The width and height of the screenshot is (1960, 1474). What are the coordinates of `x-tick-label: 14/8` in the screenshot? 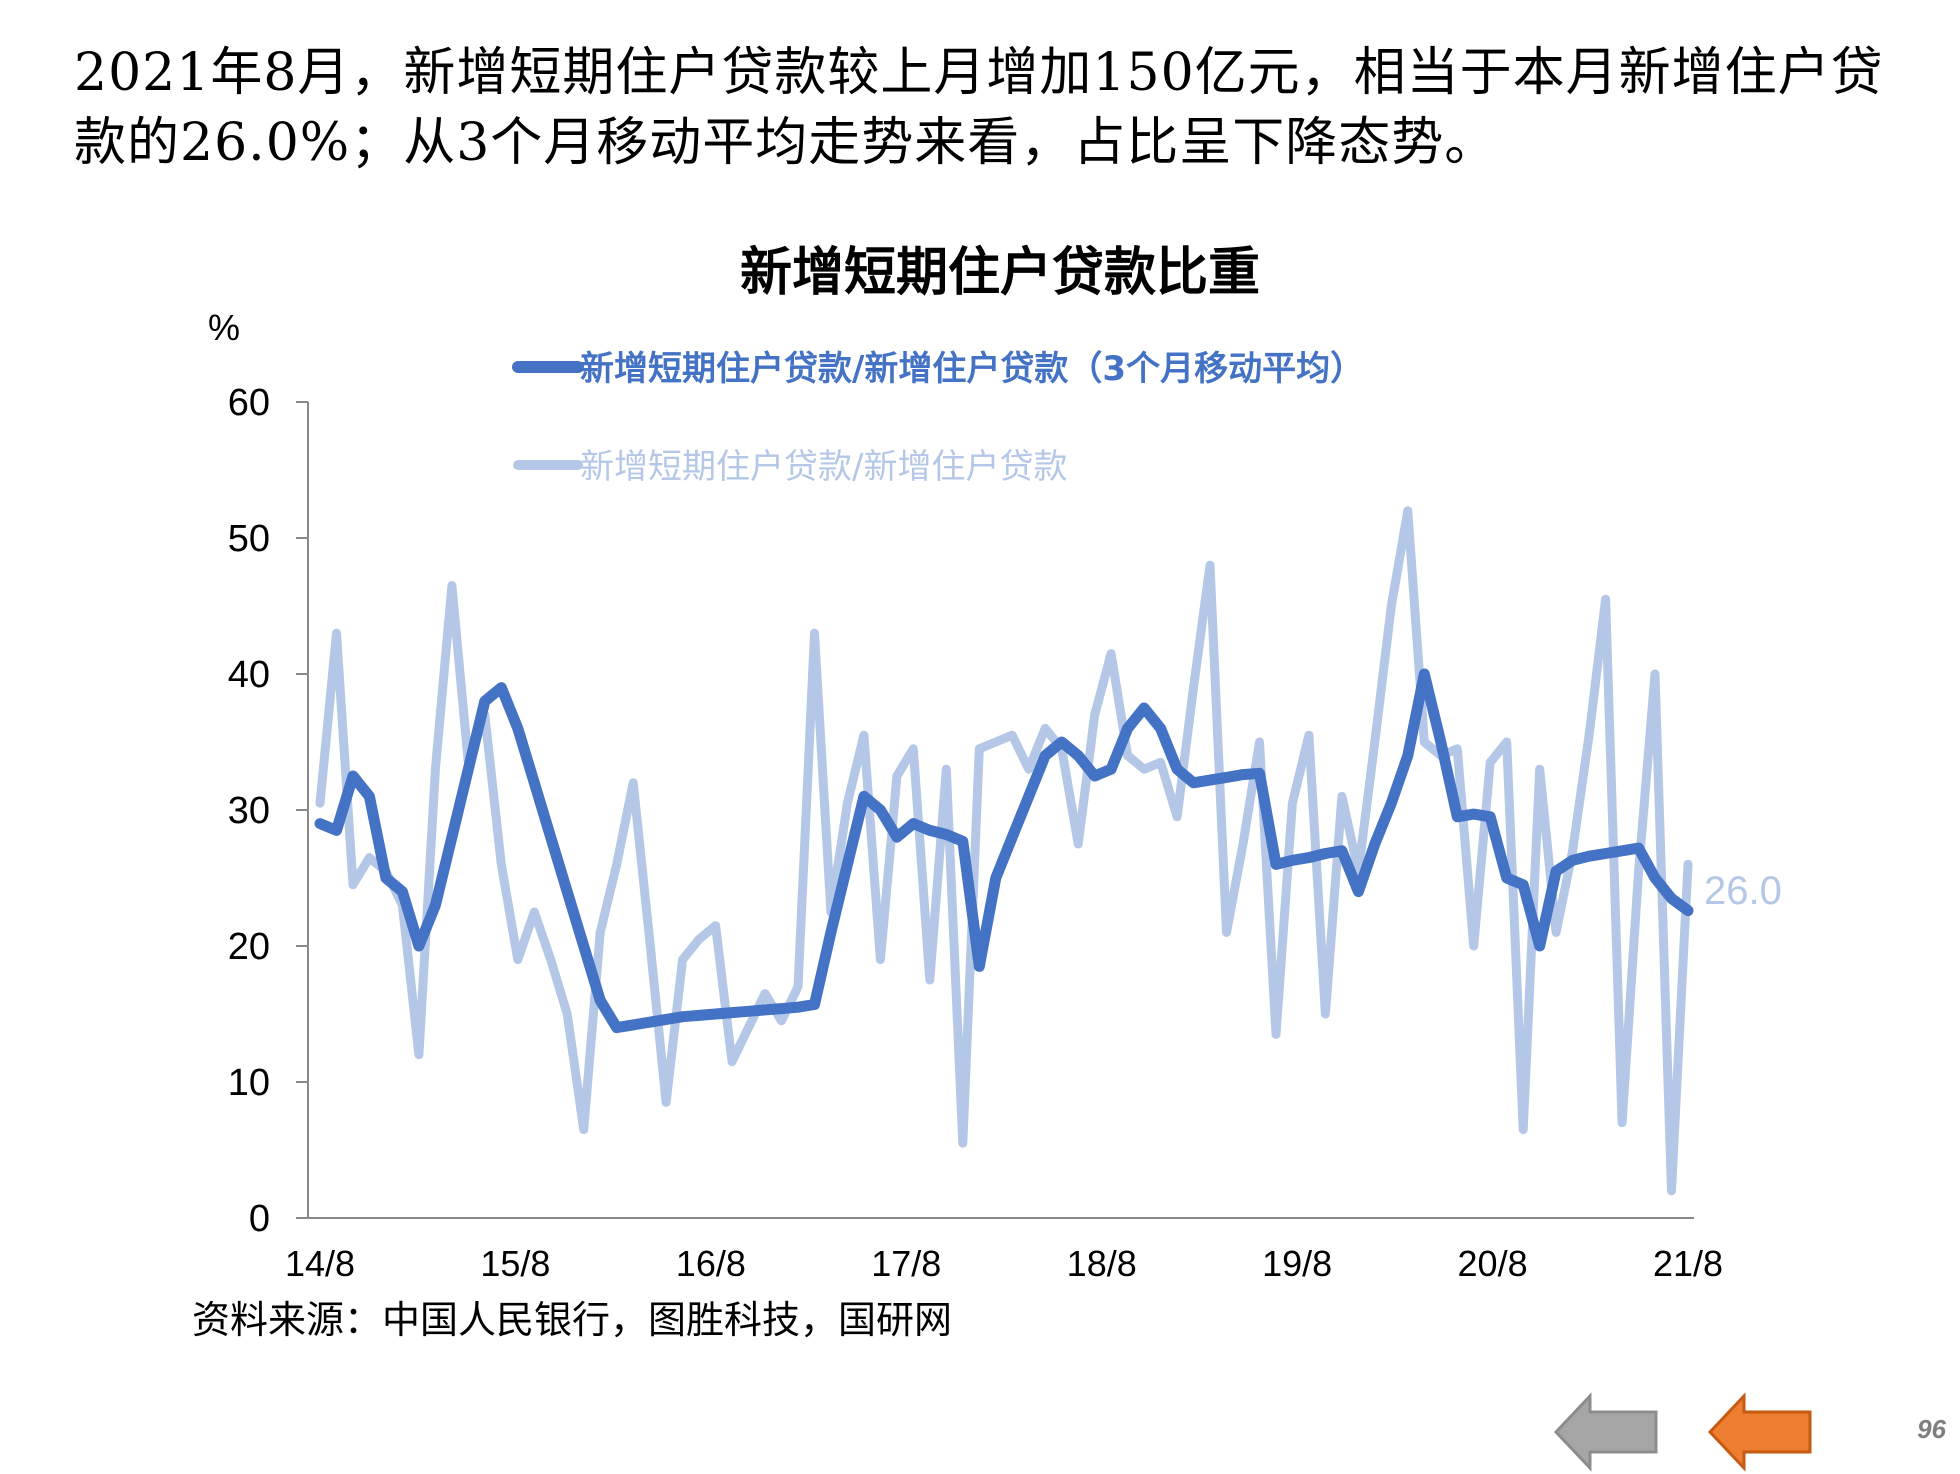 It's located at (320, 1263).